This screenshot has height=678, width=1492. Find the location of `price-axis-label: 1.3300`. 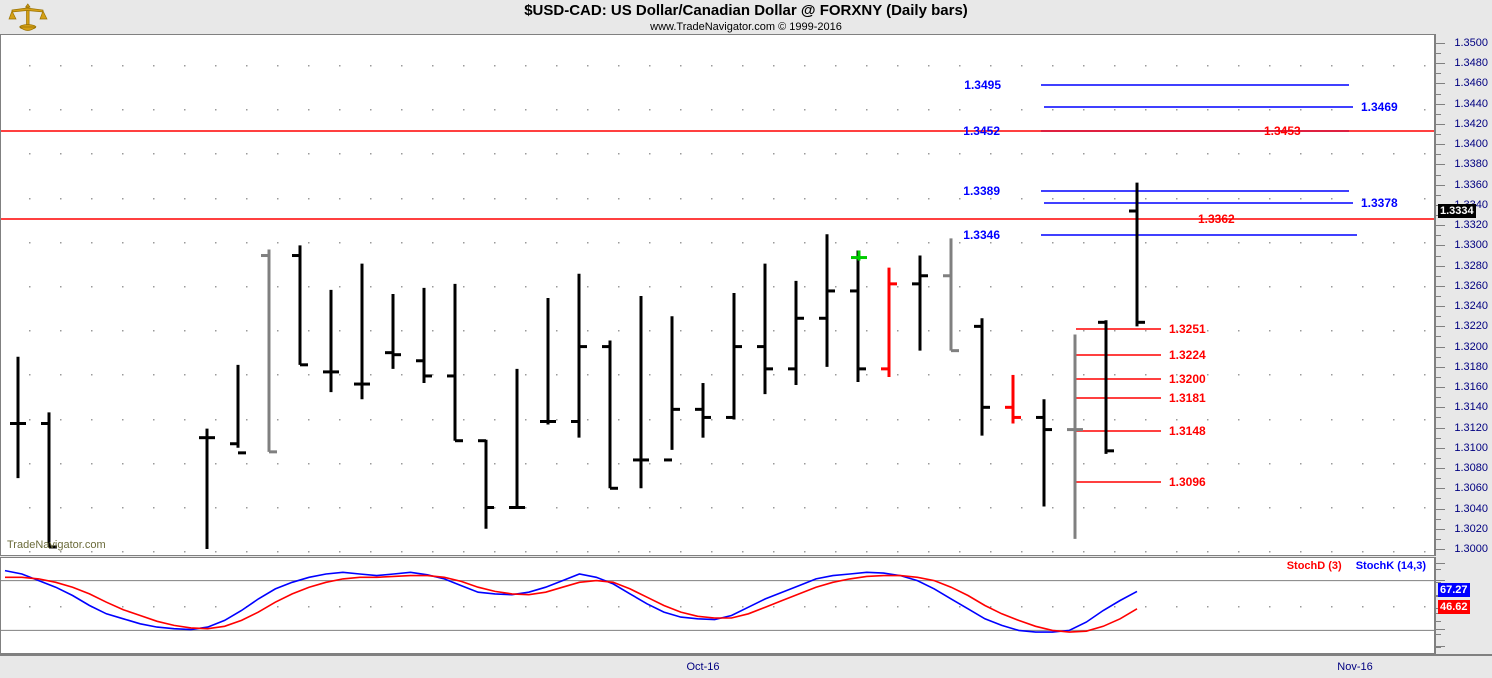

price-axis-label: 1.3300 is located at coordinates (1471, 245).